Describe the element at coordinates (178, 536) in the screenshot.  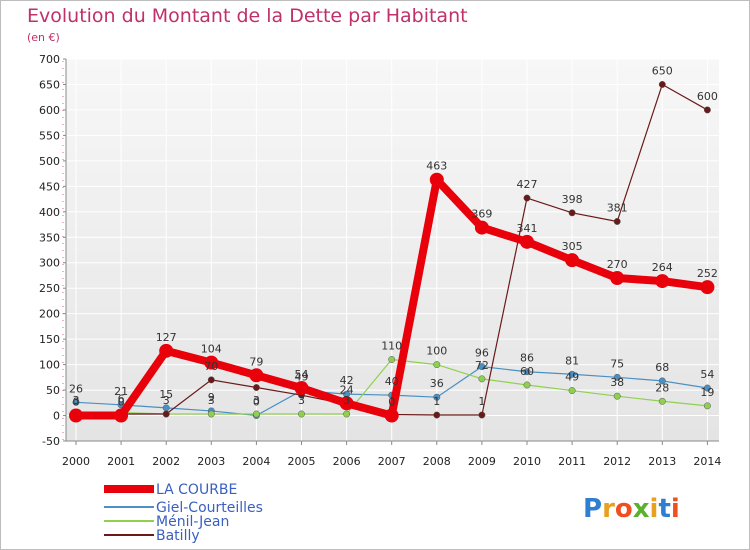
I see `legend-label: Batilly` at that location.